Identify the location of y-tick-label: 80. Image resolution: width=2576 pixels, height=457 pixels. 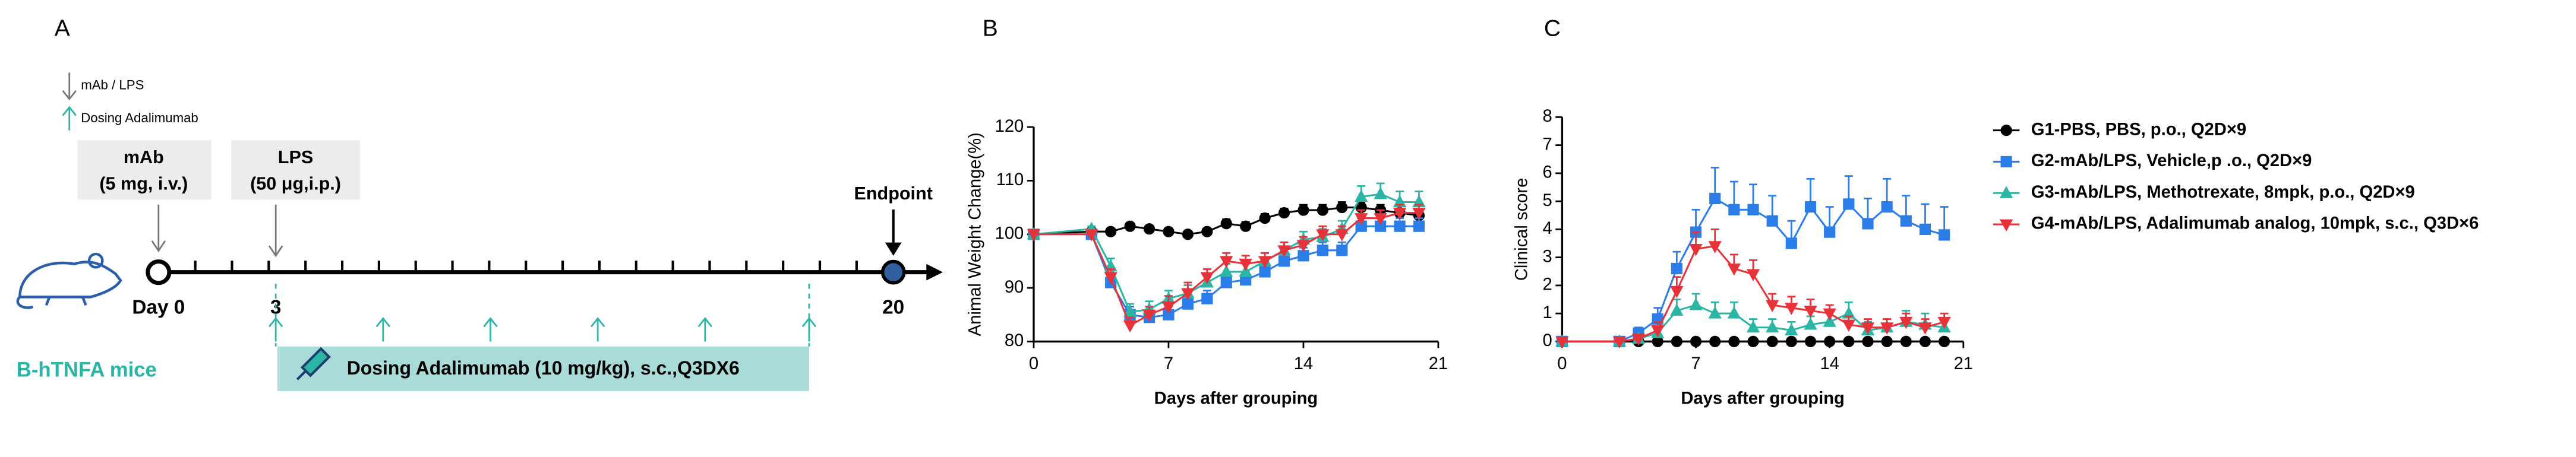
(1014, 341).